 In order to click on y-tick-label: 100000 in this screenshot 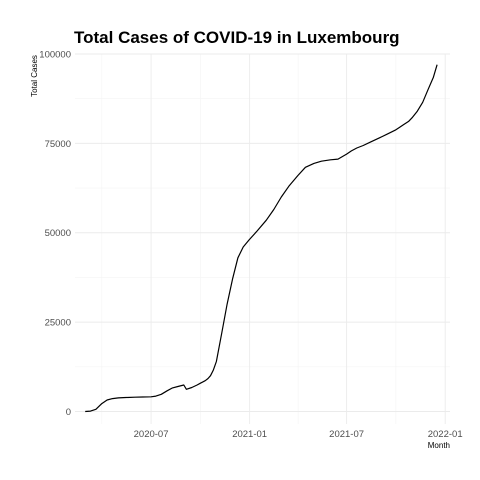, I will do `click(55, 55)`.